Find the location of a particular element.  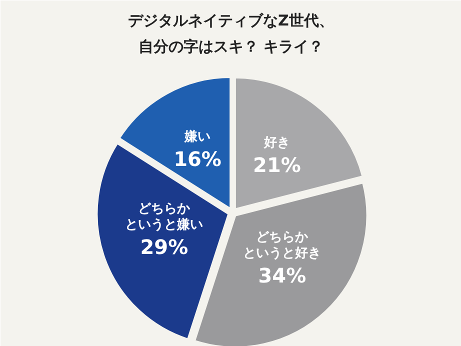

slice-label: 嫌い is located at coordinates (197, 136).